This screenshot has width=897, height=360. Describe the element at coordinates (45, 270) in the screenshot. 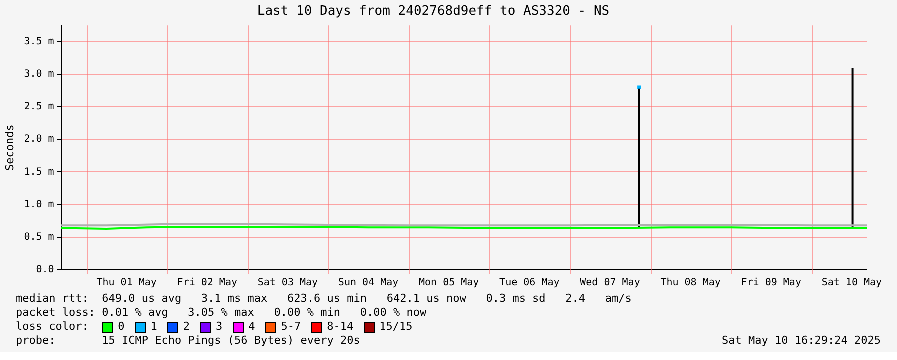

I see `y-tick-label: 0.0` at that location.